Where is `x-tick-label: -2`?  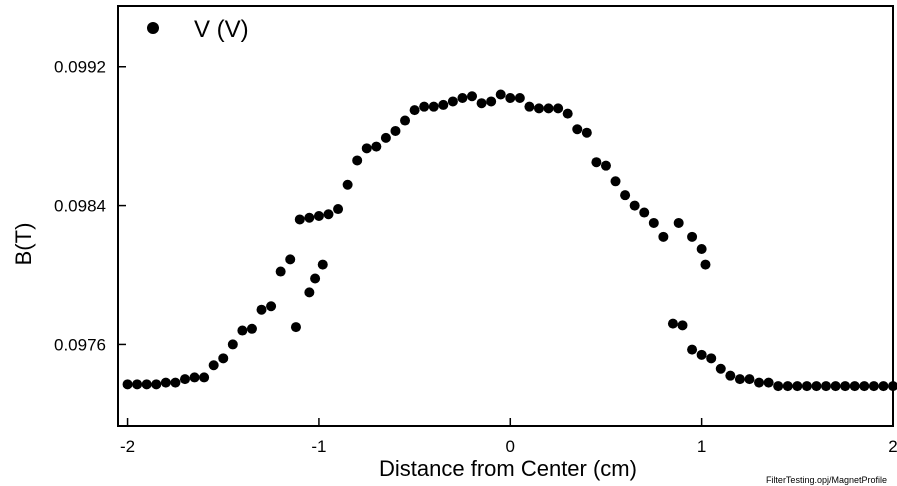
x-tick-label: -2 is located at coordinates (127, 446).